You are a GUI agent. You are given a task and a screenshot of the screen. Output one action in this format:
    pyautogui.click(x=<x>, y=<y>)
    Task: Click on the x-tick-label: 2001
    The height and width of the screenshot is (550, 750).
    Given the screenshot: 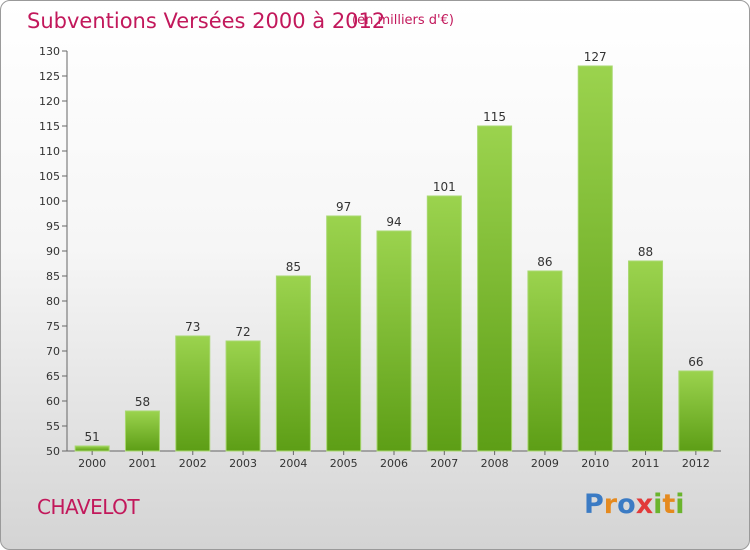 What is the action you would take?
    pyautogui.click(x=142, y=463)
    